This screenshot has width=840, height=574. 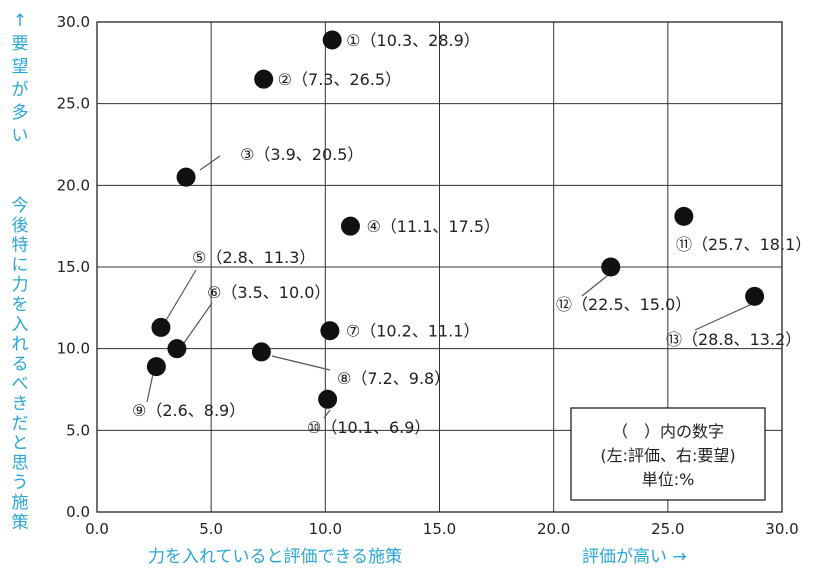 What do you see at coordinates (413, 331) in the screenshot?
I see `point-label: ⑦（10.2、11.1）` at bounding box center [413, 331].